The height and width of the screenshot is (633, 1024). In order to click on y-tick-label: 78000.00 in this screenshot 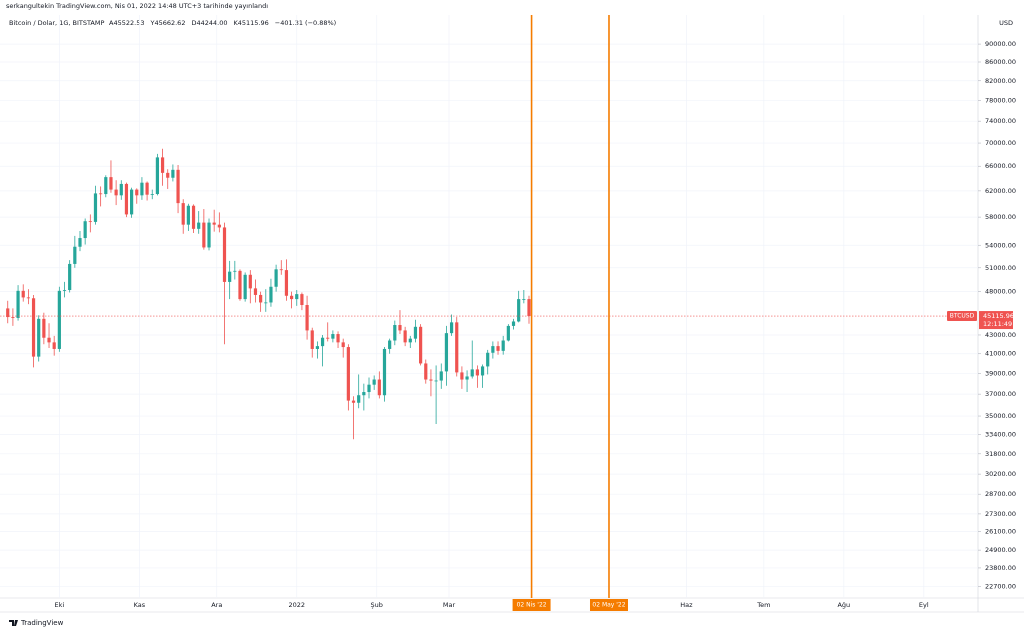, I will do `click(1000, 100)`.